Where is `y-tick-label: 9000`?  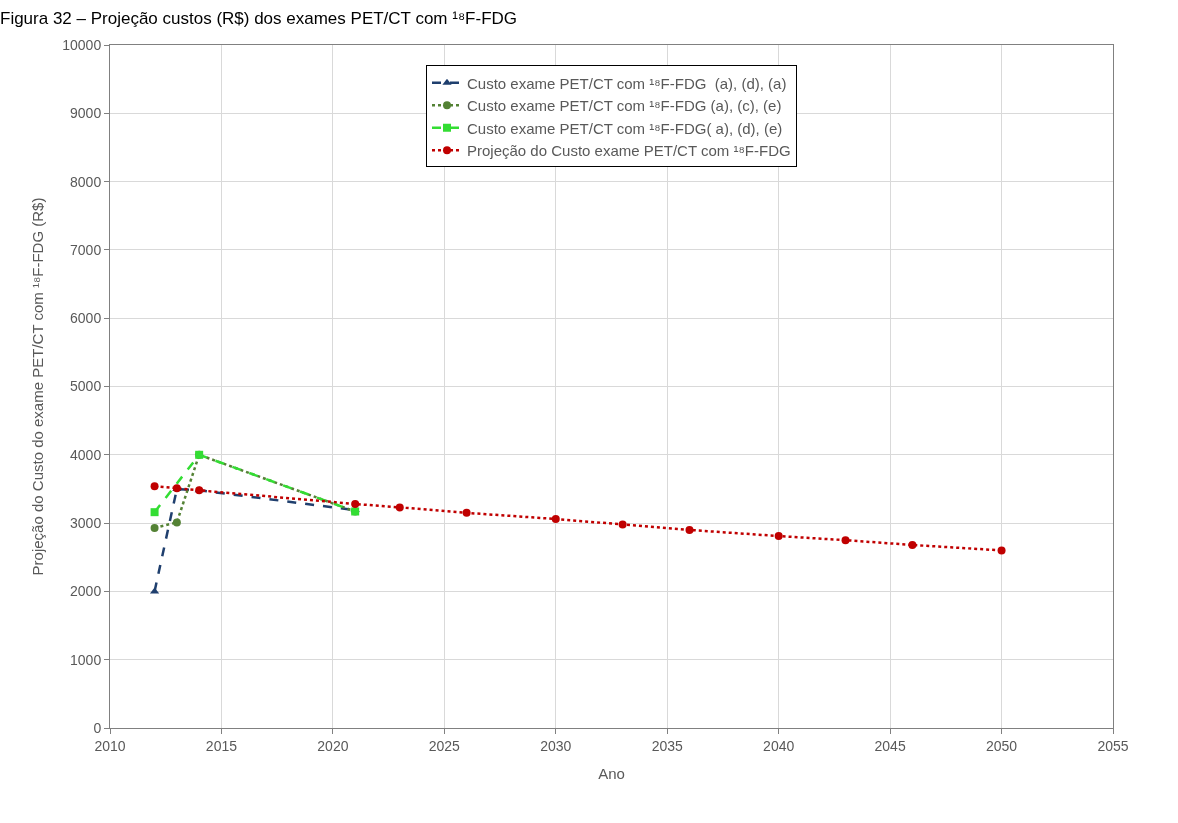 y-tick-label: 9000 is located at coordinates (86, 113).